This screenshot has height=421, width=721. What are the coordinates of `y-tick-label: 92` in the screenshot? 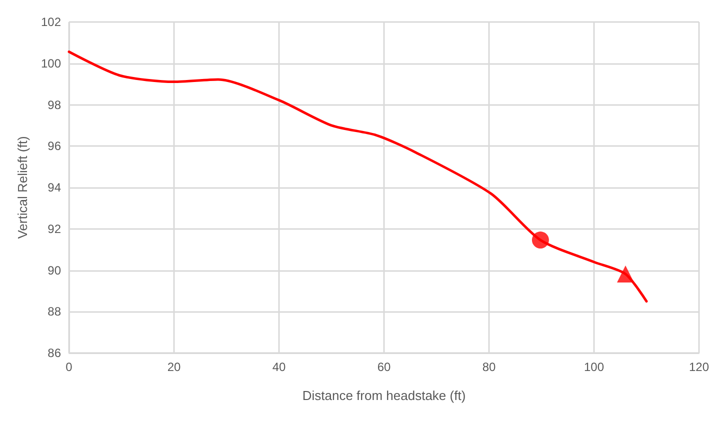 It's located at (55, 229).